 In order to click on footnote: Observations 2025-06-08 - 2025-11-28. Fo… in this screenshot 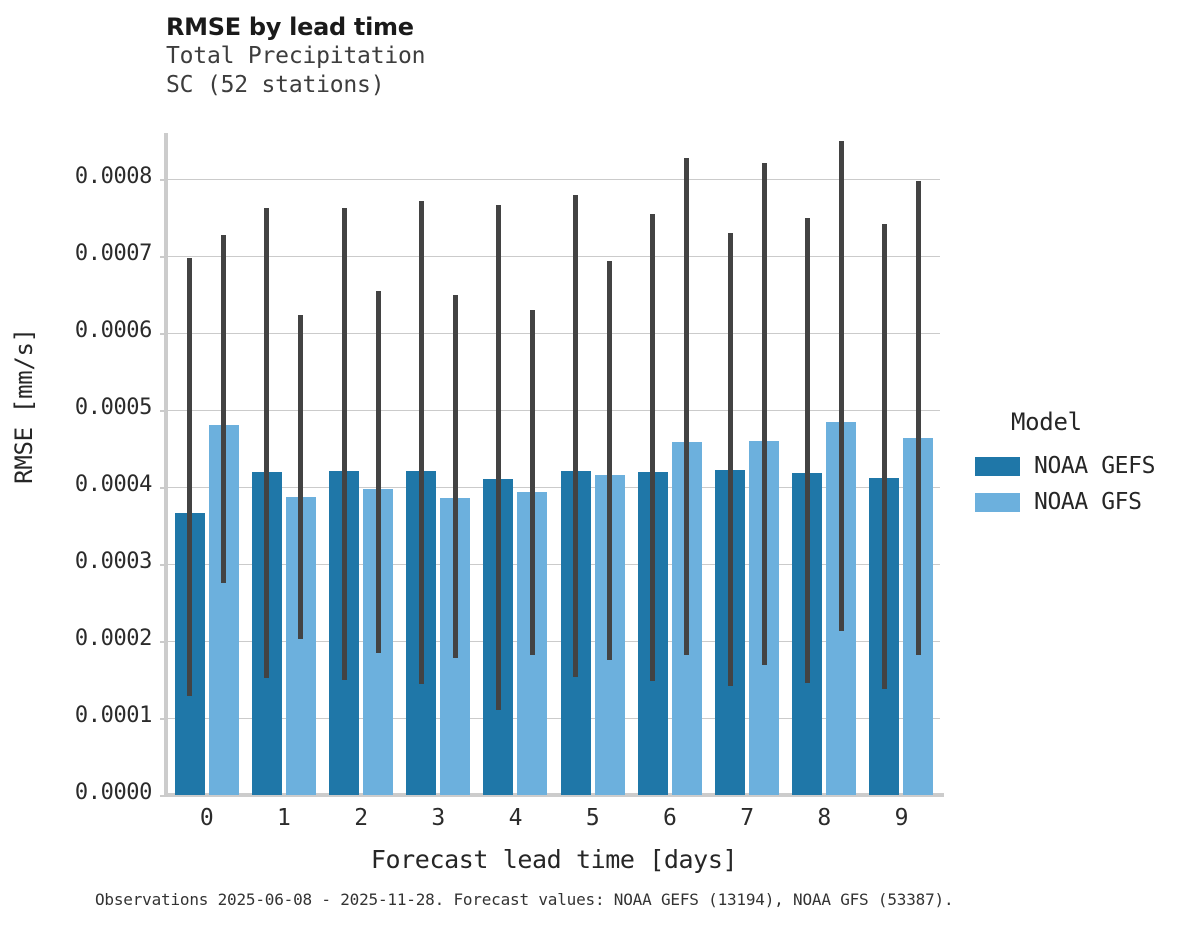, I will do `click(524, 899)`.